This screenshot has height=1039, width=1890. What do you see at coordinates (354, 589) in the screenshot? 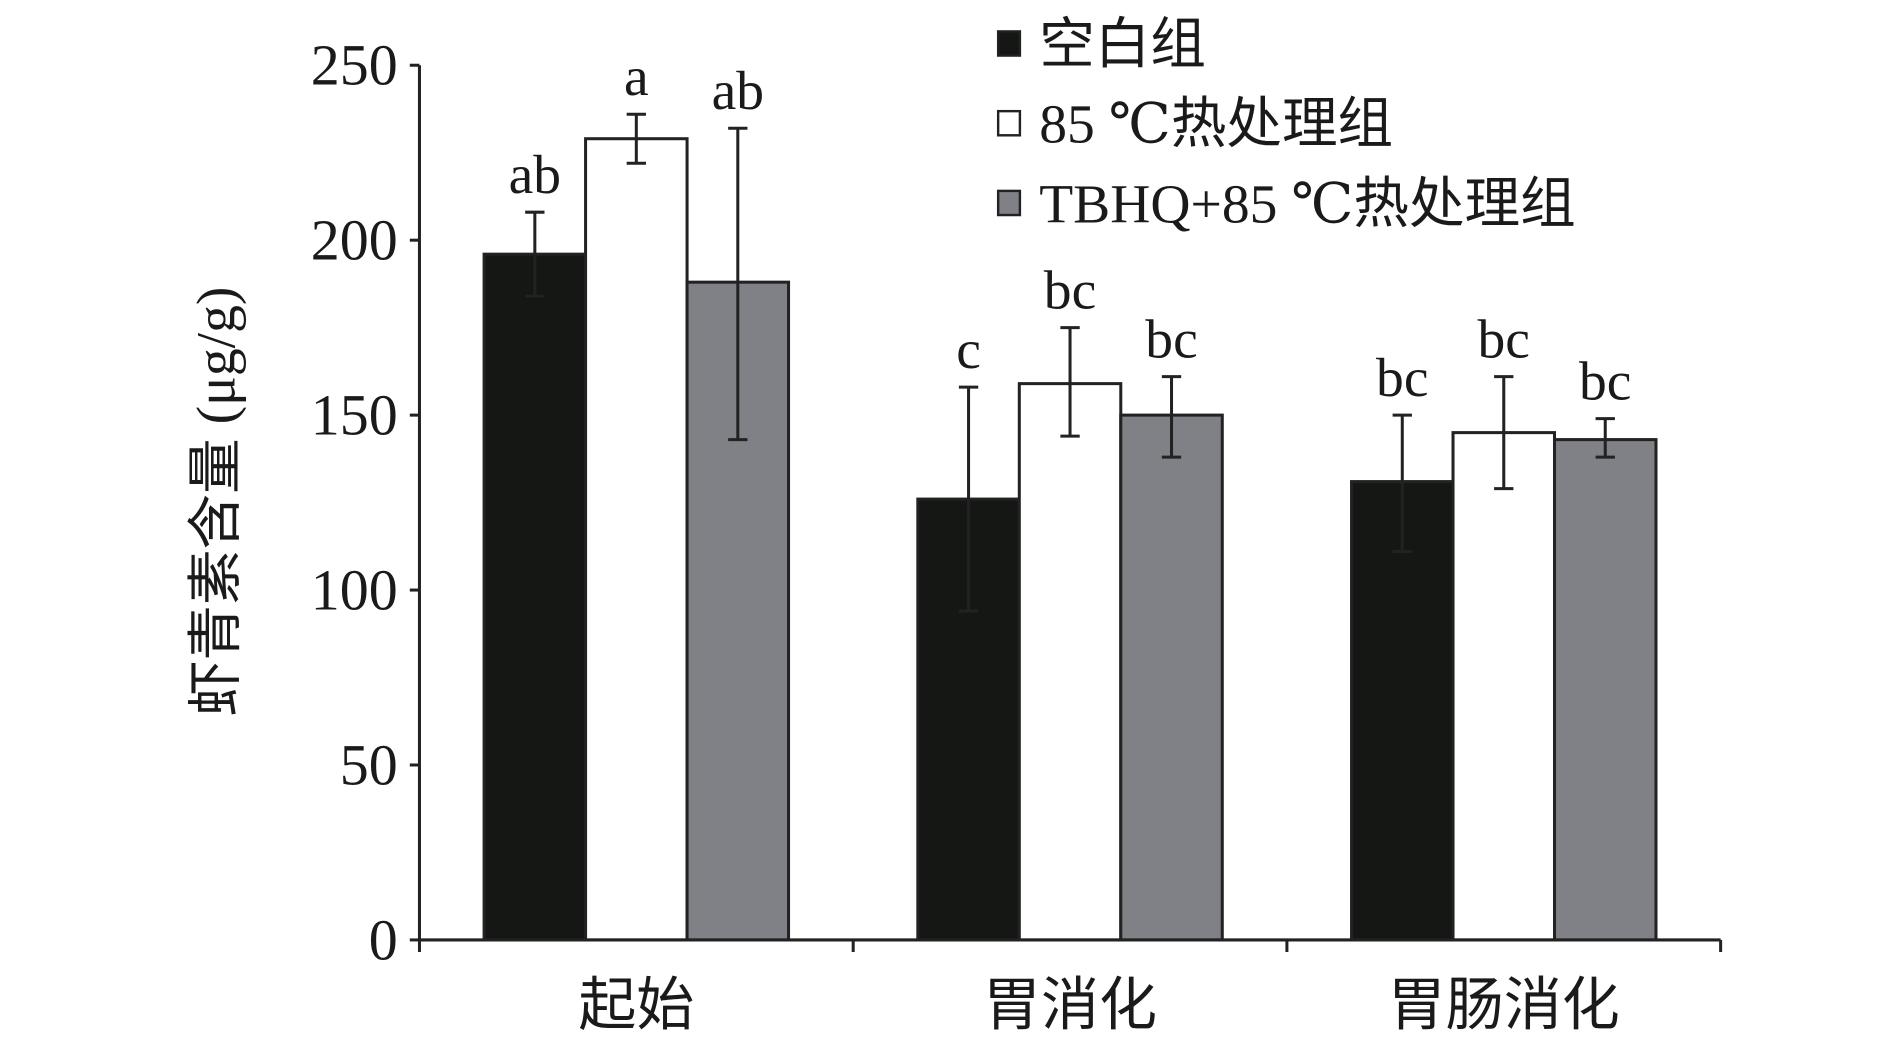
I see `y-tick-label: 100` at bounding box center [354, 589].